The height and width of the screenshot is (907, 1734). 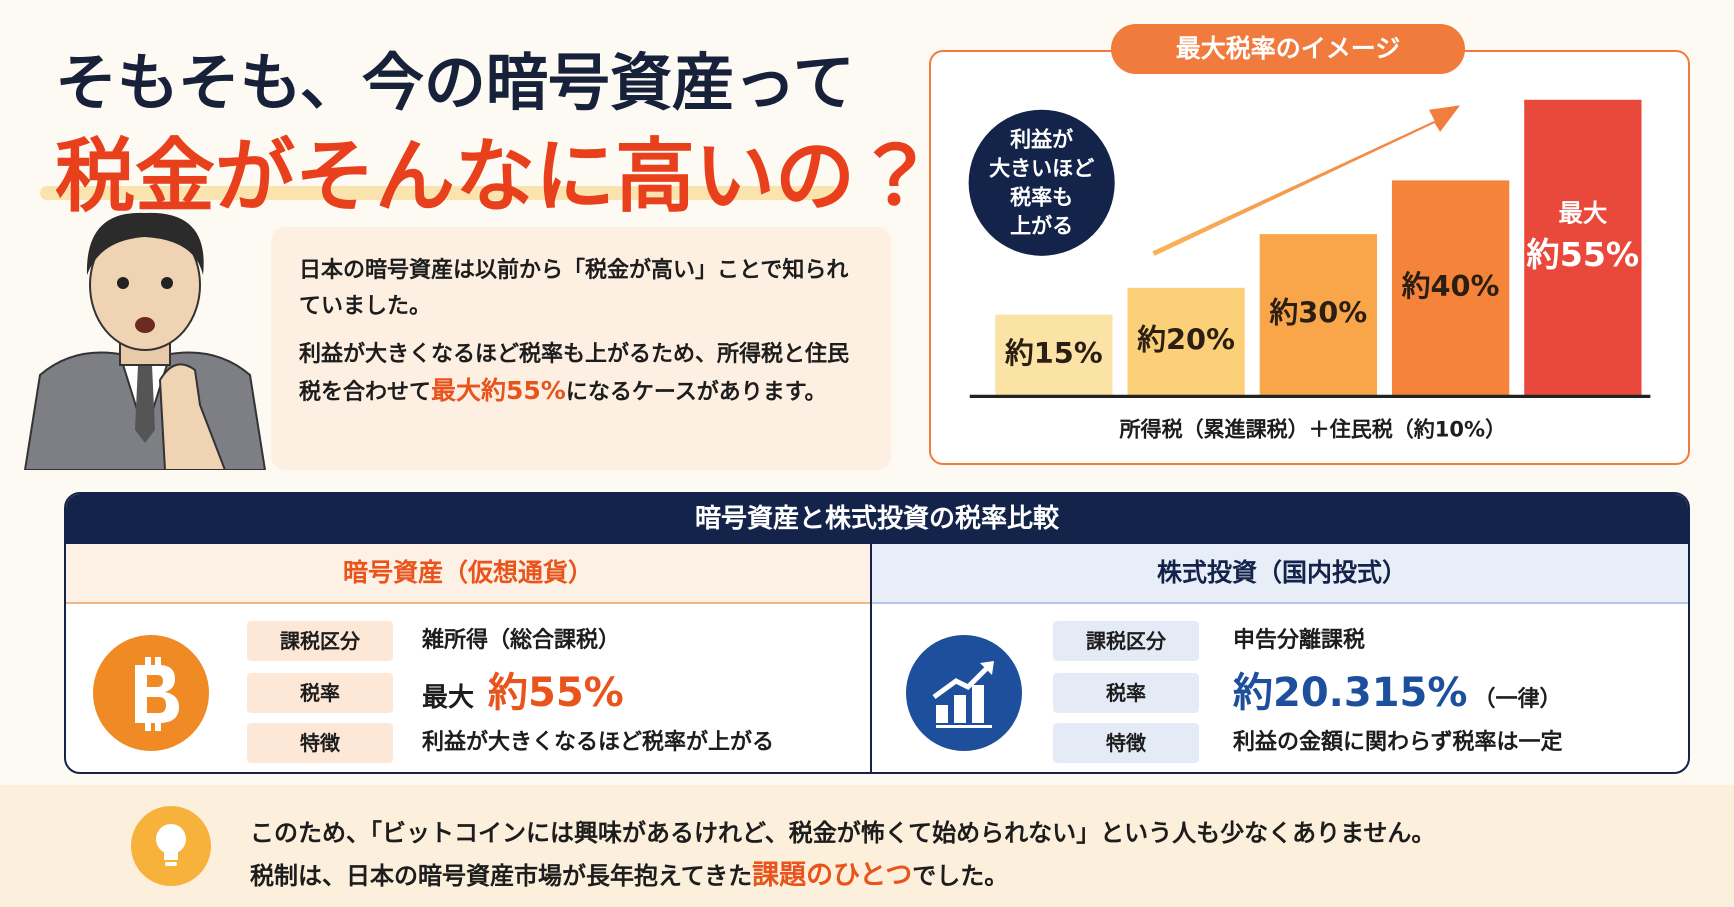 I want to click on person-illustration, so click(x=145, y=341).